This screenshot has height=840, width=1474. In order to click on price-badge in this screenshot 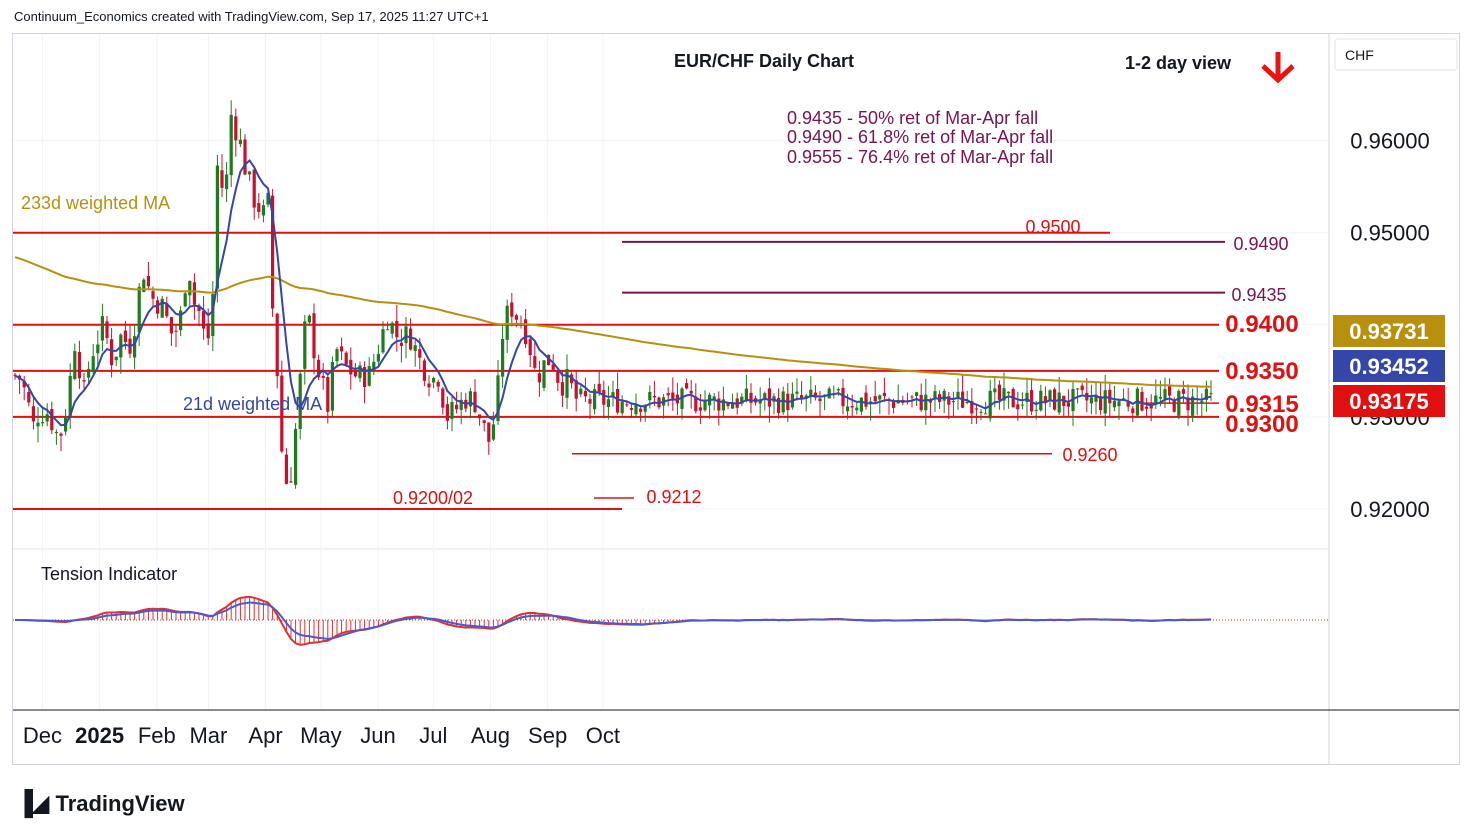, I will do `click(1389, 401)`.